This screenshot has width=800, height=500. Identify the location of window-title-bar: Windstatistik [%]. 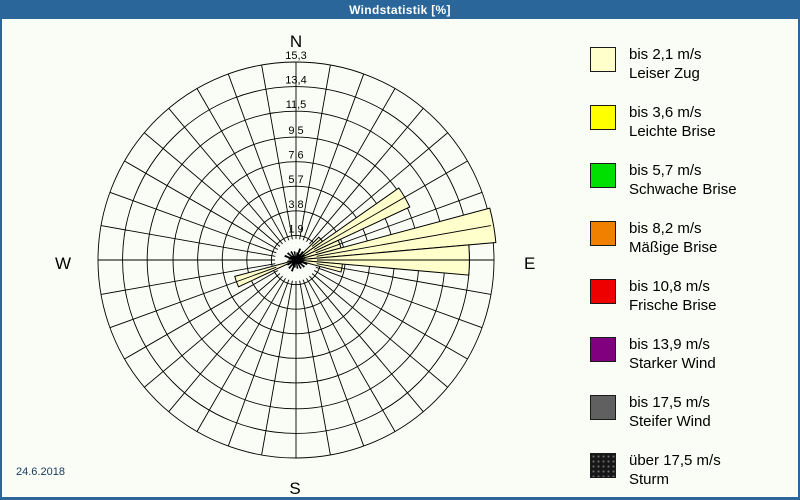
(400, 10).